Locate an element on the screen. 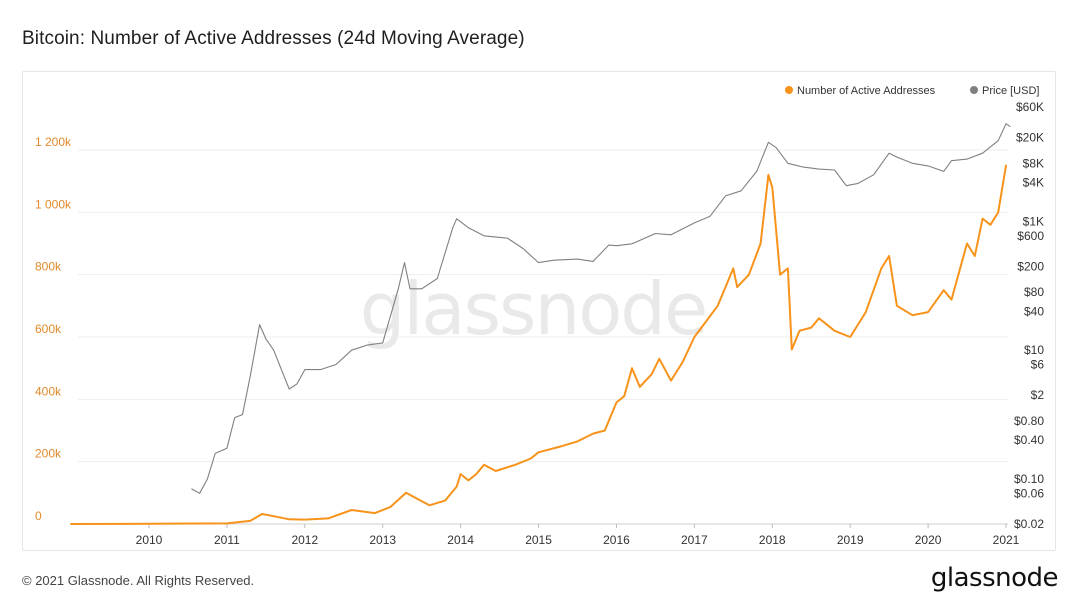  legend-dot-price is located at coordinates (974, 90).